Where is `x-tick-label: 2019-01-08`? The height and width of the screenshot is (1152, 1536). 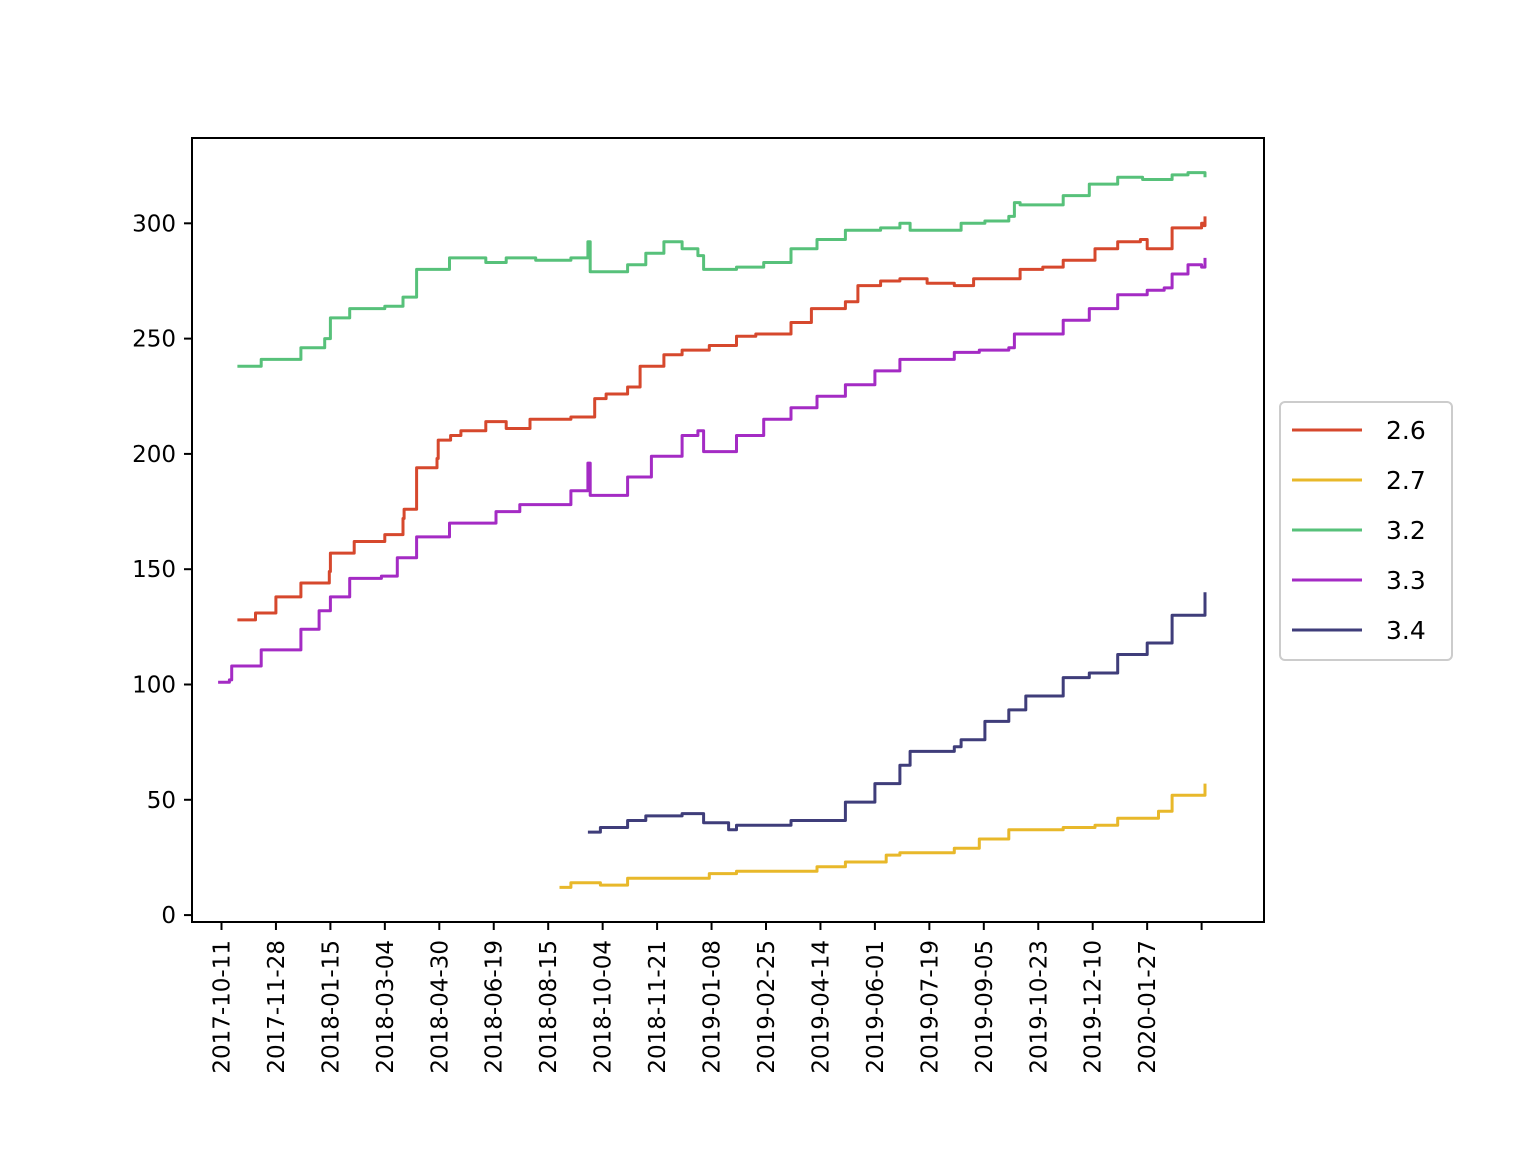 x-tick-label: 2019-01-08 is located at coordinates (713, 1007).